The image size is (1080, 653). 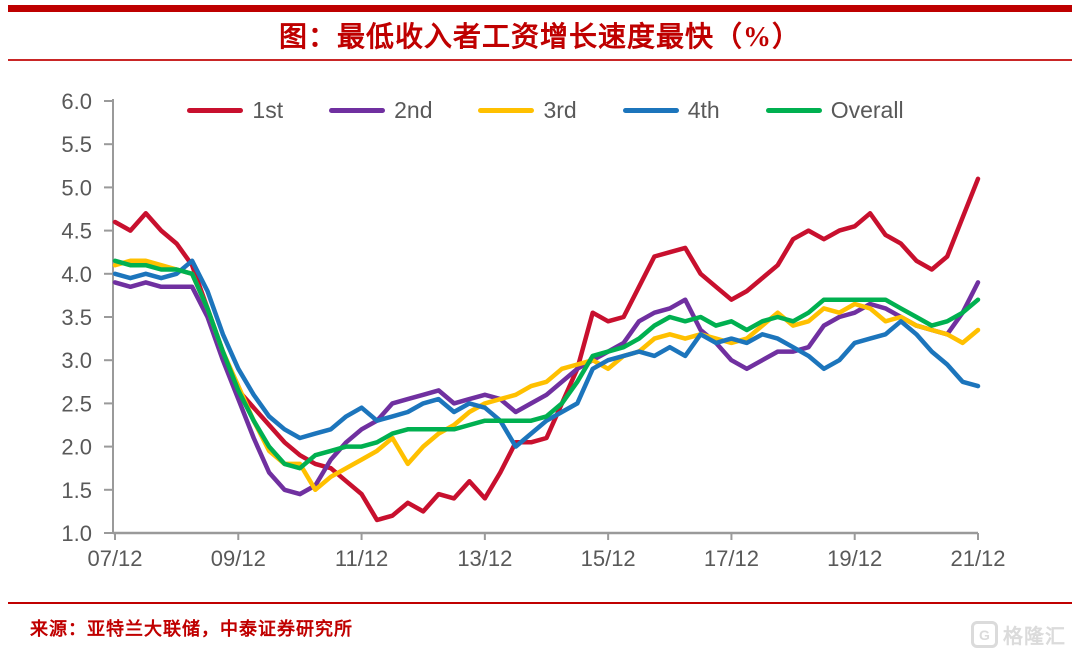 I want to click on y-tick-label: 2.5, so click(x=76, y=403).